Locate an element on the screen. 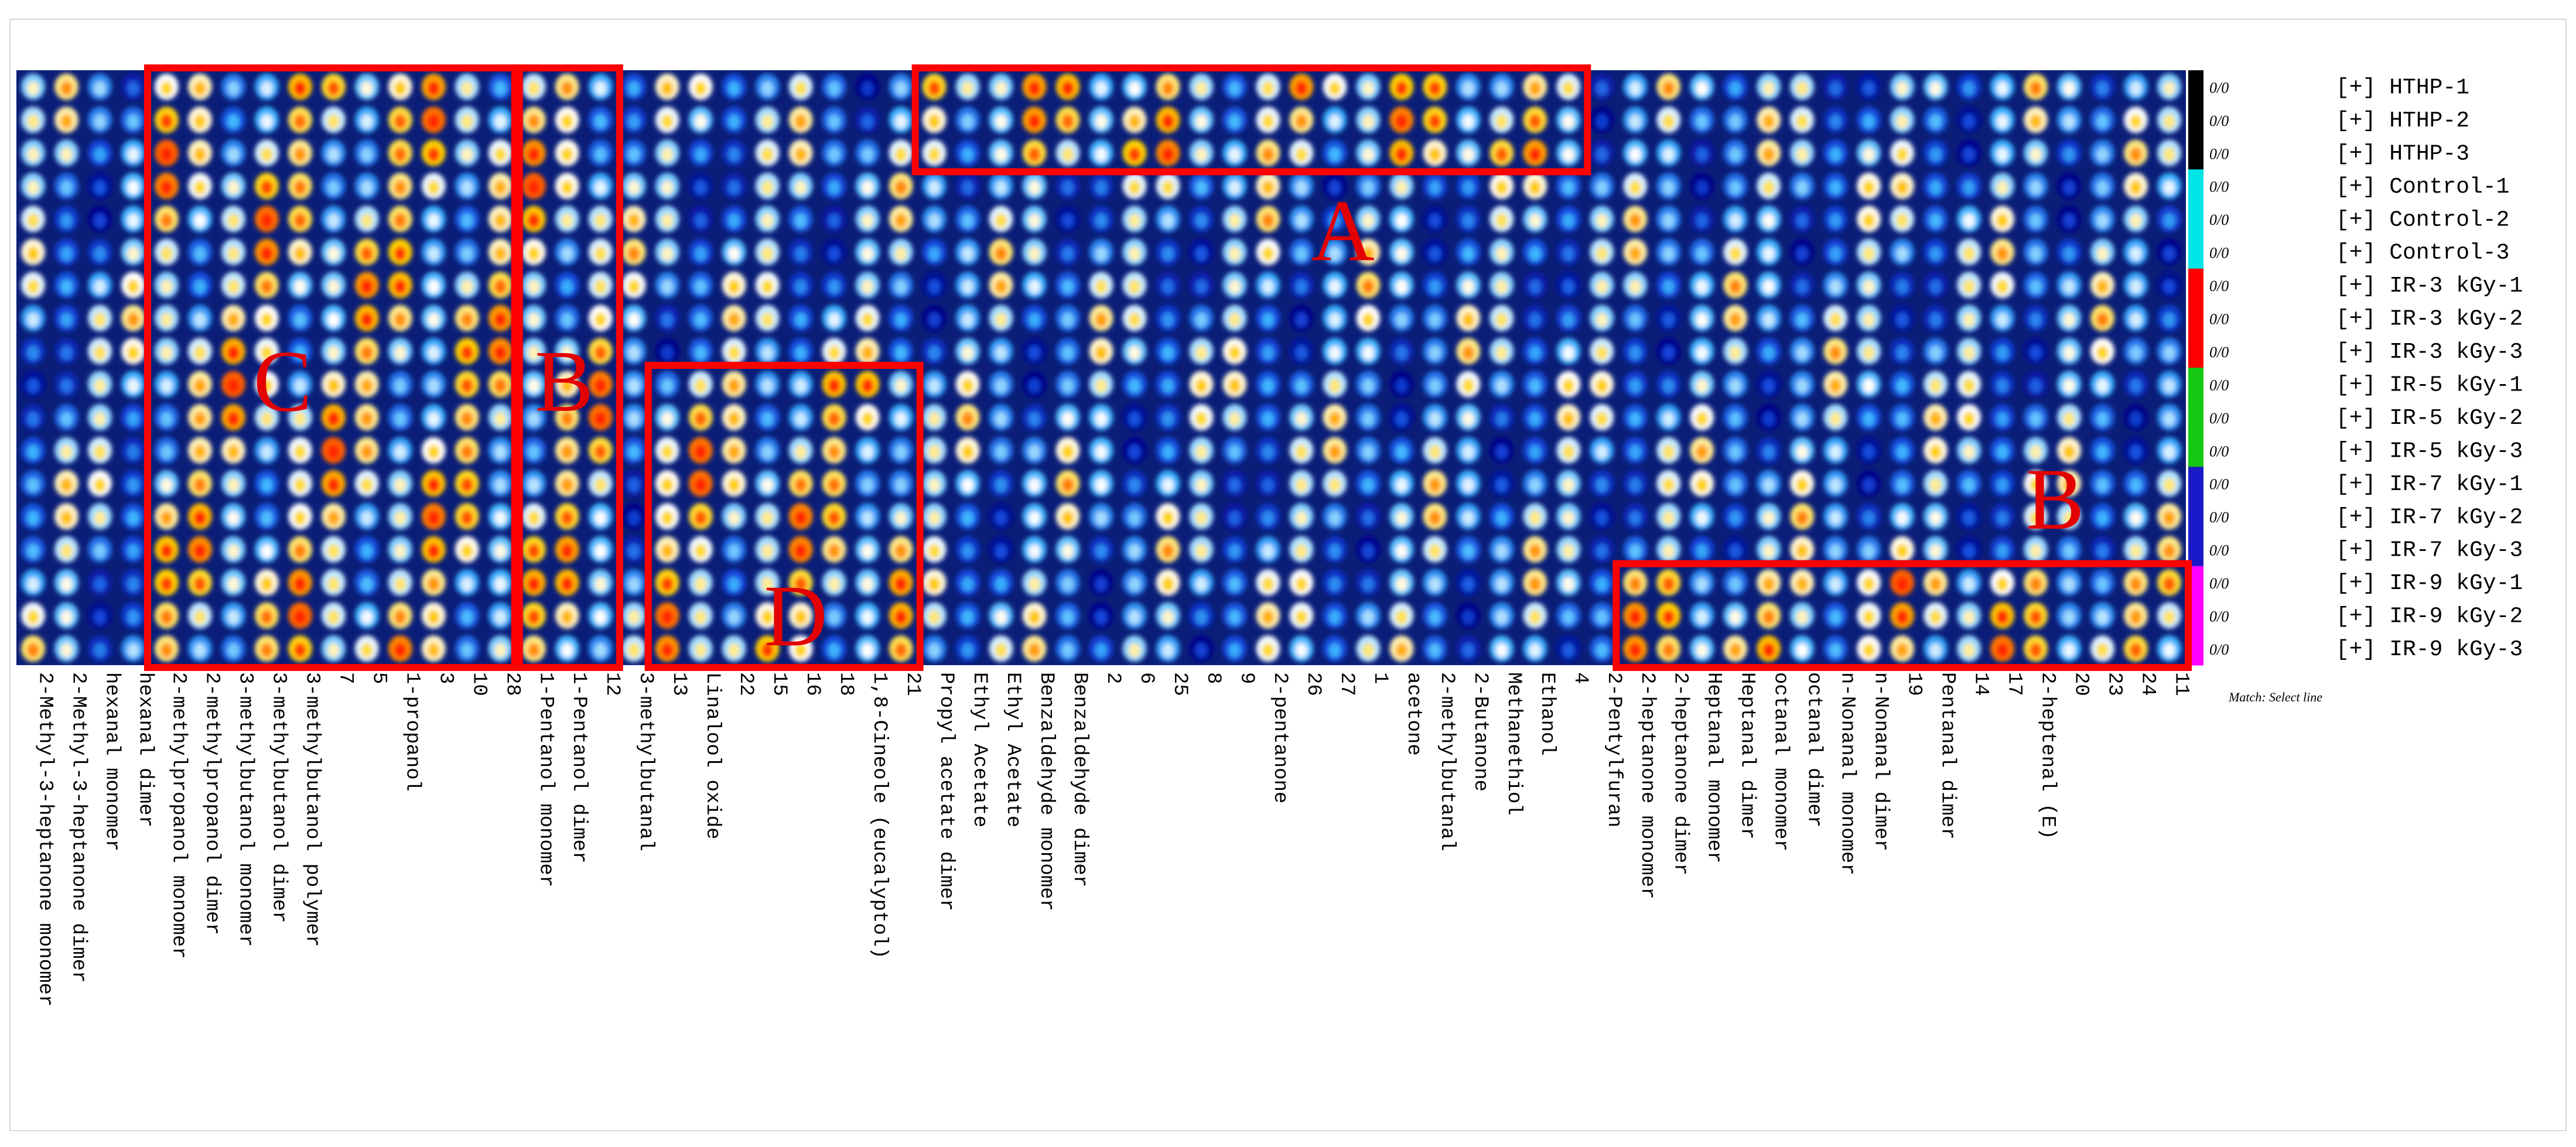  group-color-swatch is located at coordinates (2196, 516).